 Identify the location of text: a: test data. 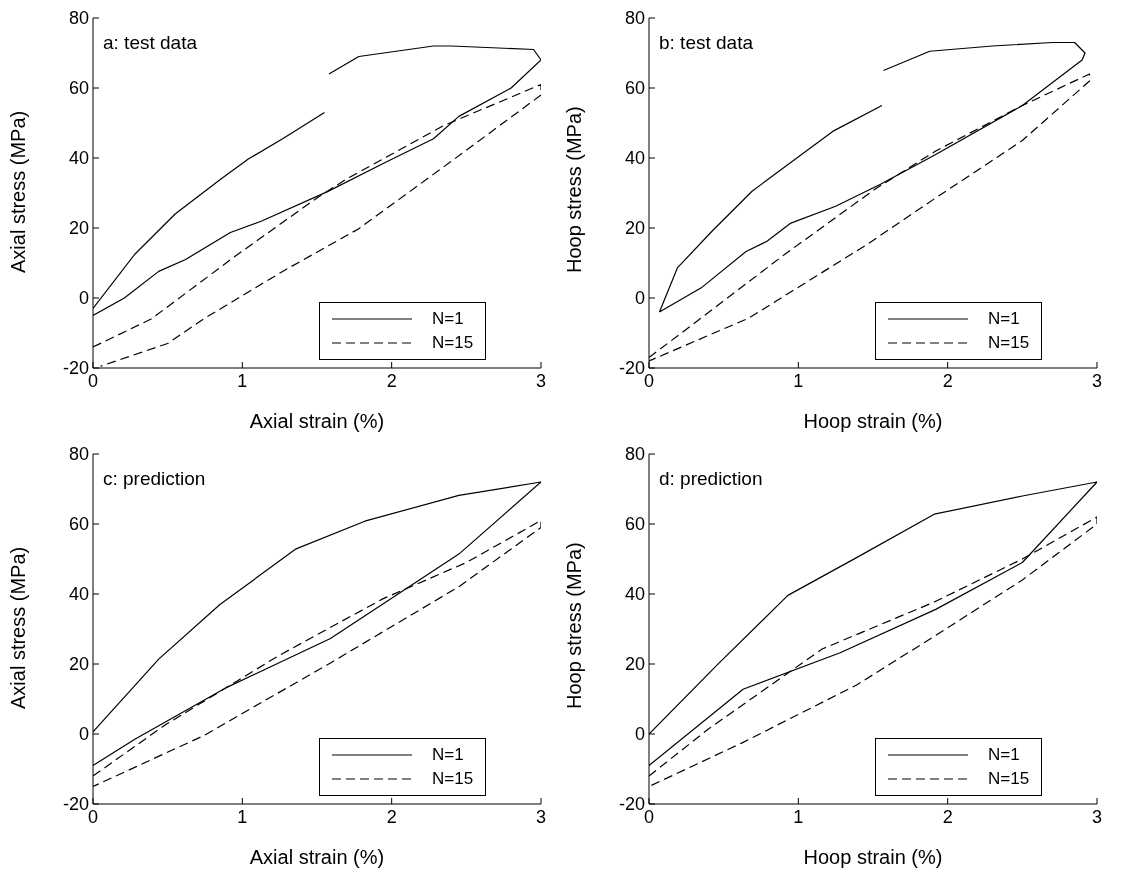
(150, 43).